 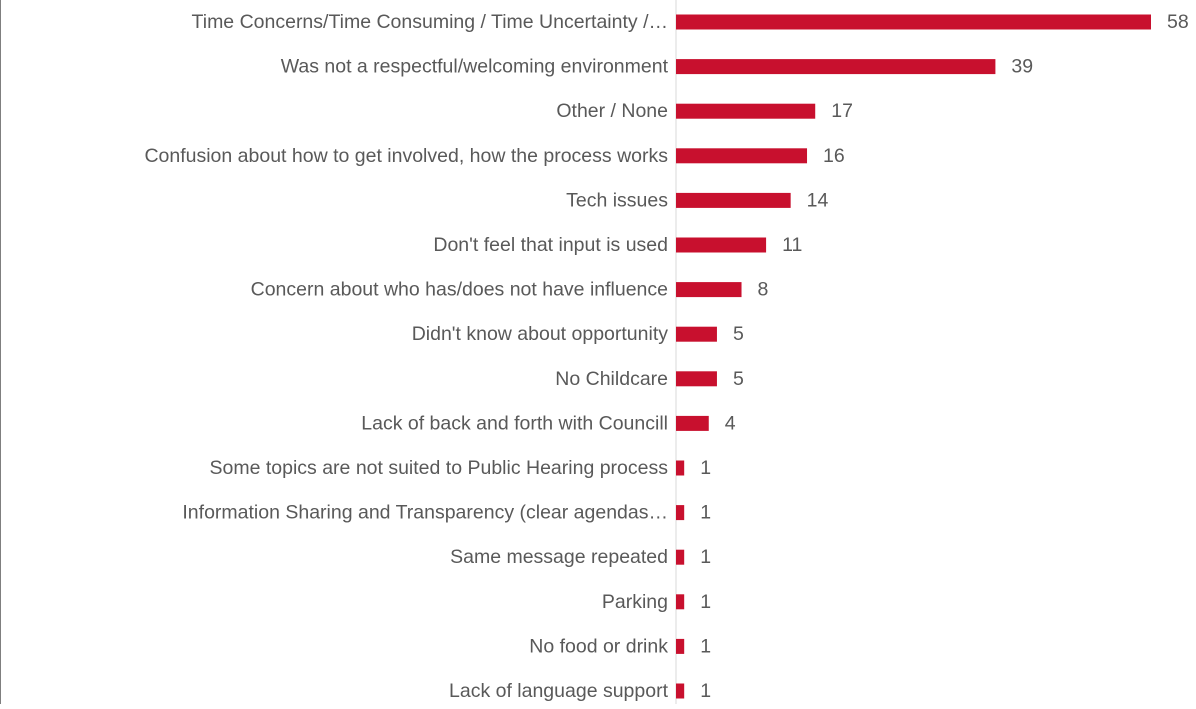 What do you see at coordinates (550, 245) in the screenshot?
I see `category-label: Don't feel that input is used` at bounding box center [550, 245].